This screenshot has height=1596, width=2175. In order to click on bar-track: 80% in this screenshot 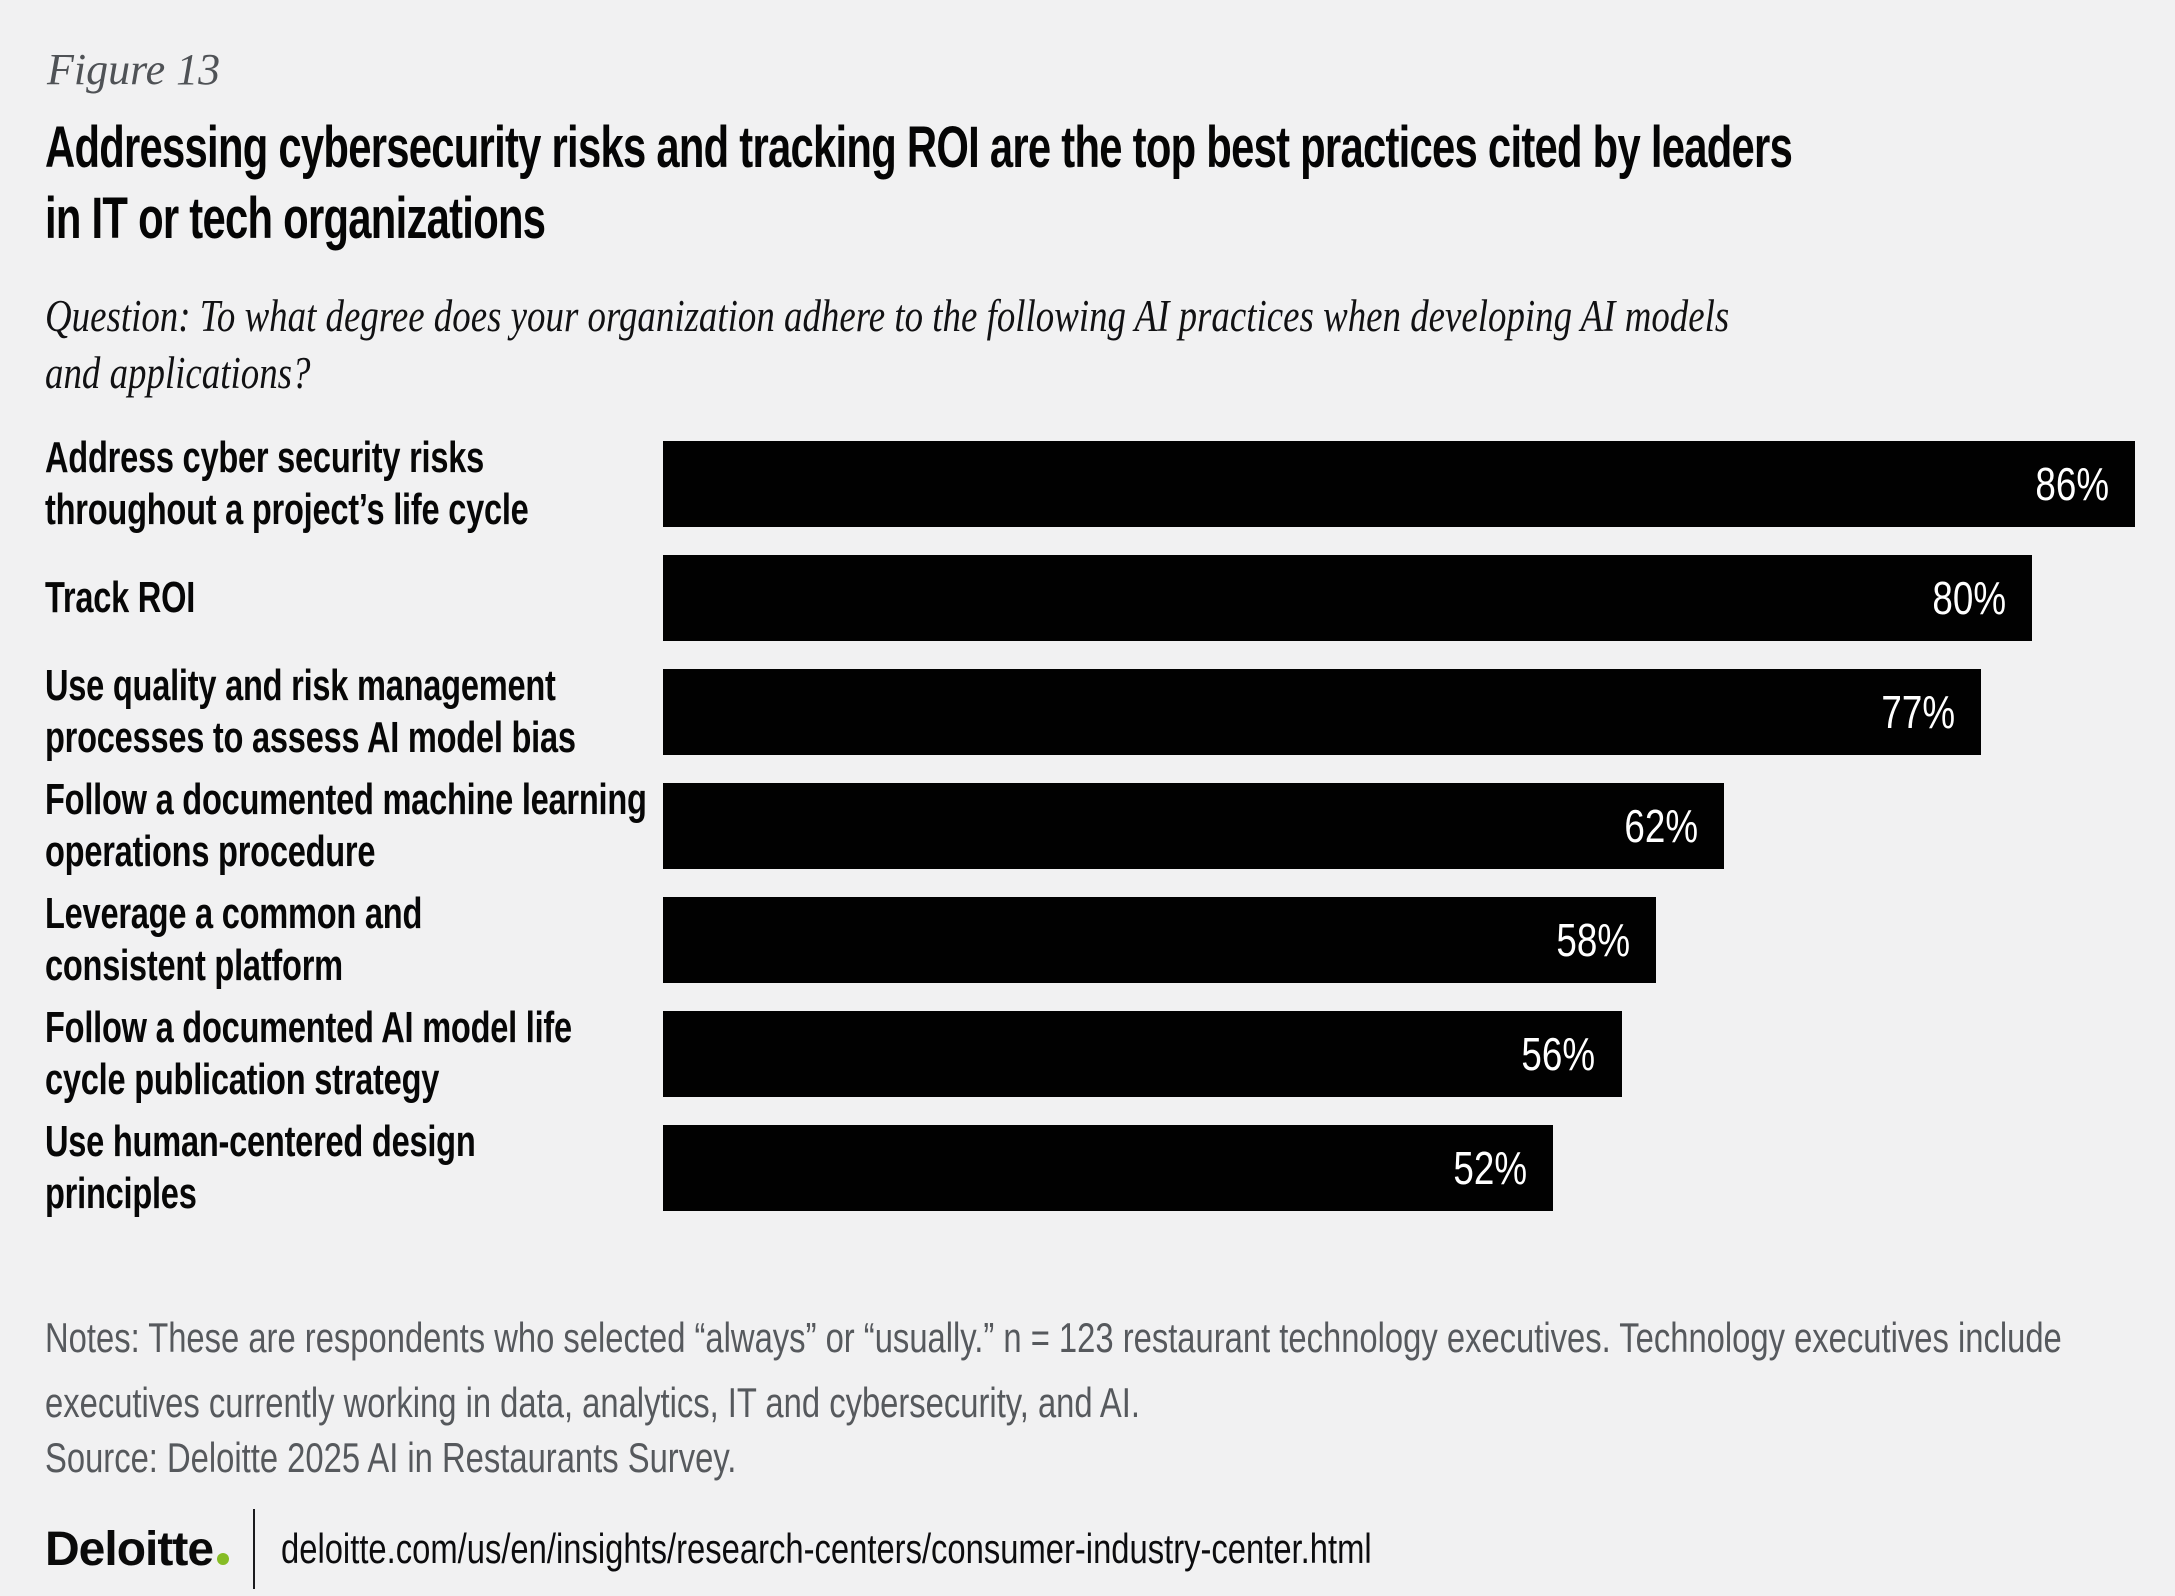, I will do `click(1399, 598)`.